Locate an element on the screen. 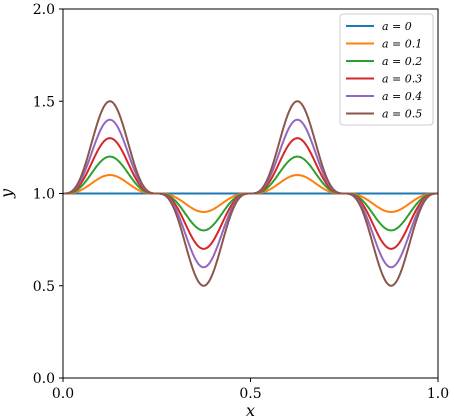 The image size is (454, 420). x-tick-label: 0.5 is located at coordinates (250, 394).